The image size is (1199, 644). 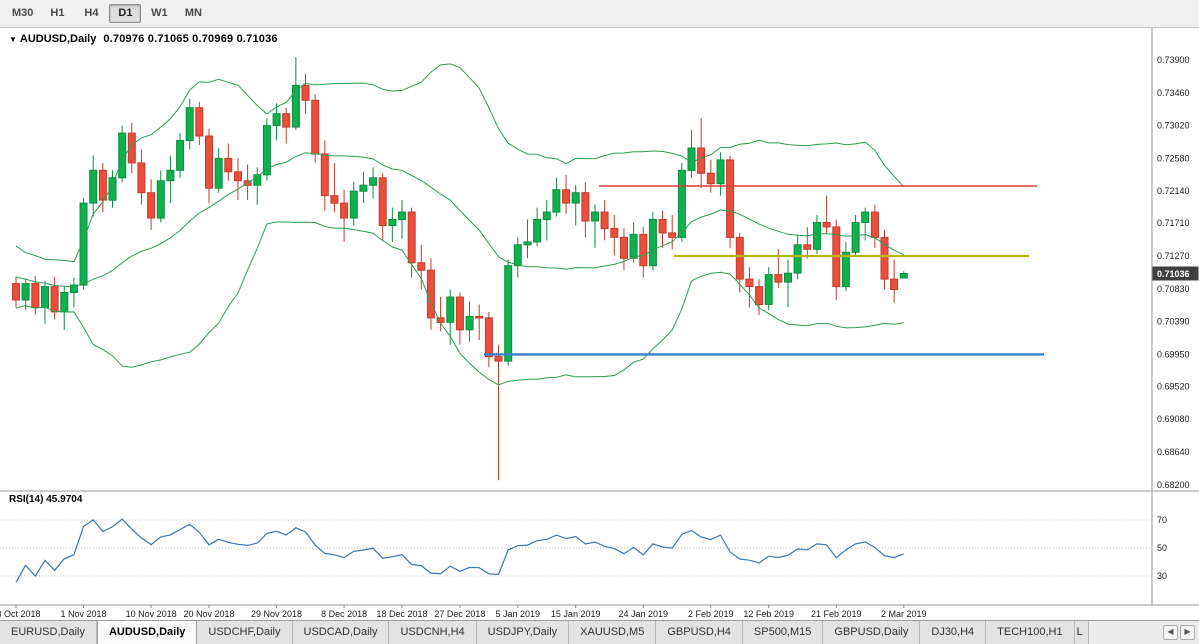 I want to click on price-axis-tick: 0.73460, so click(x=1173, y=93).